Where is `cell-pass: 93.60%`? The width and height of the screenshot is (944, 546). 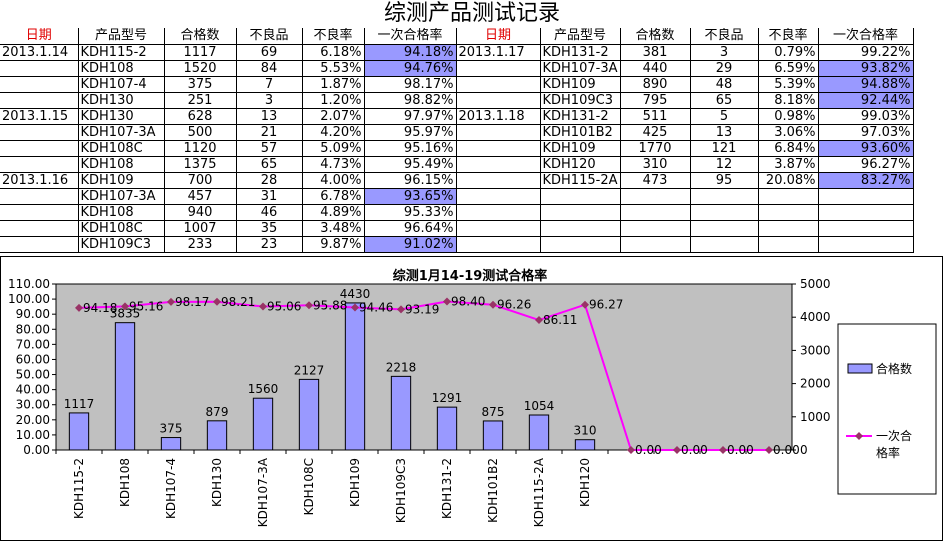
cell-pass: 93.60% is located at coordinates (866, 148).